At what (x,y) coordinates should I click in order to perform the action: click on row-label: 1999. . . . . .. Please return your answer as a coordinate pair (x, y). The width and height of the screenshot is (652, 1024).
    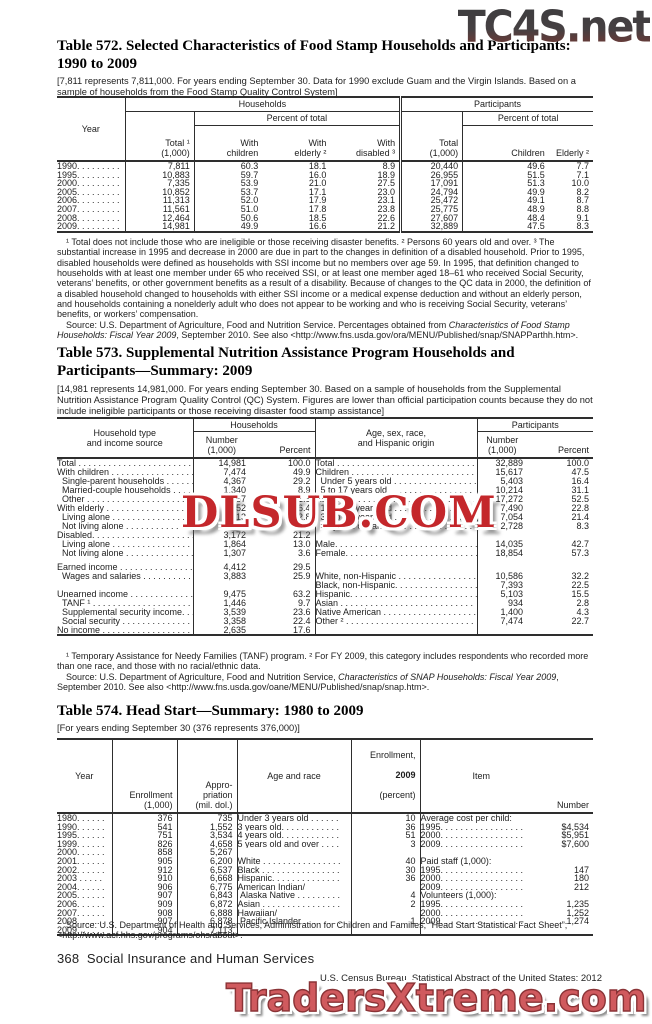
    Looking at the image, I should click on (85, 844).